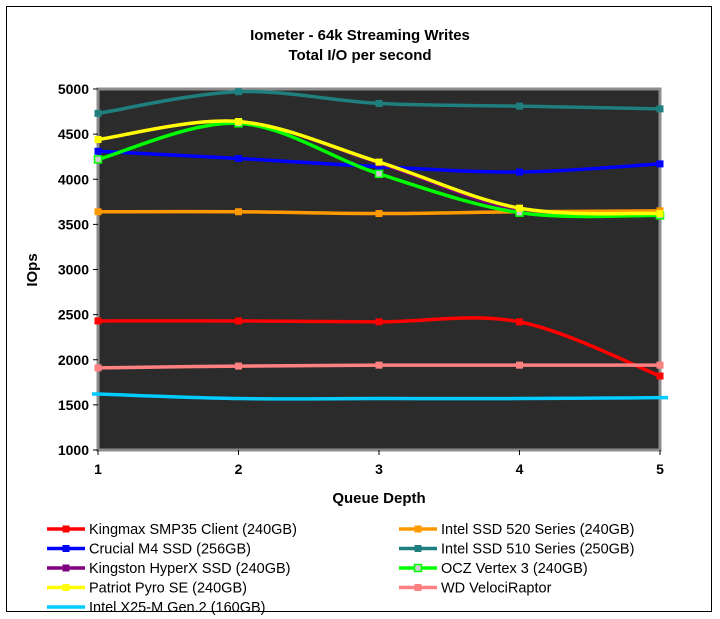  Describe the element at coordinates (379, 348) in the screenshot. I see `series-kingmax-smp35-client-240gb` at that location.